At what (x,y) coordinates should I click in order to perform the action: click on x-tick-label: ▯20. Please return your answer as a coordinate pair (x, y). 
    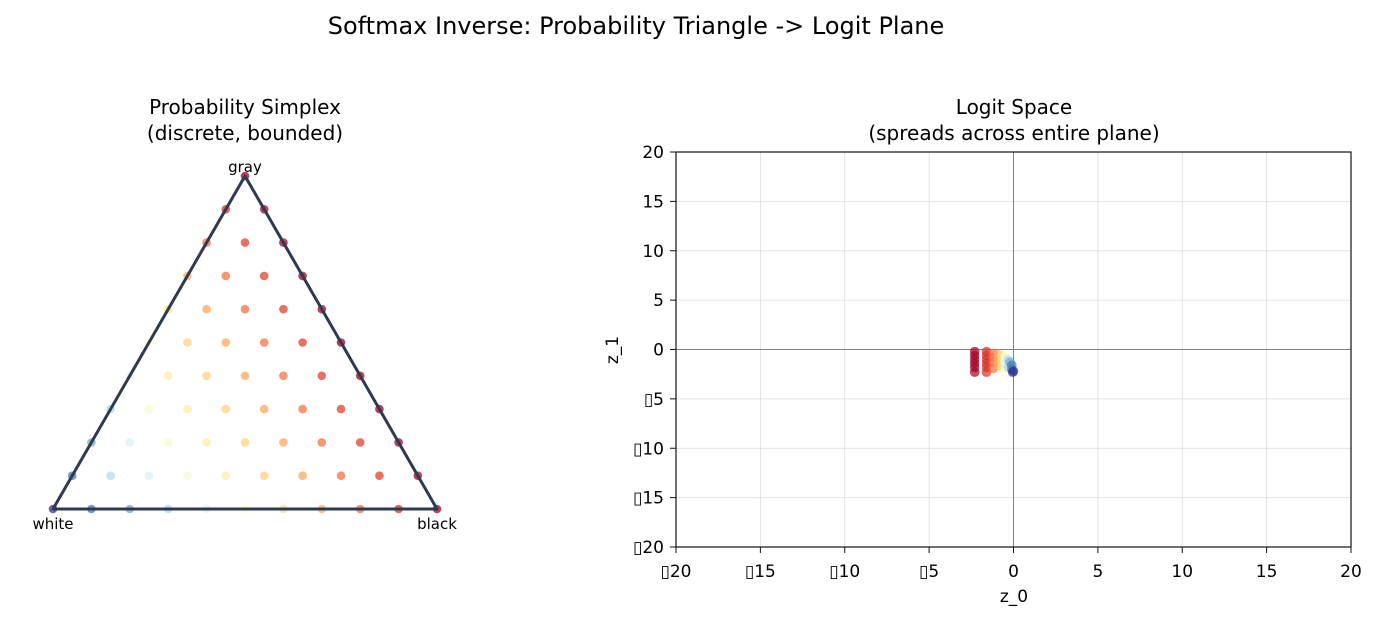
    Looking at the image, I should click on (676, 572).